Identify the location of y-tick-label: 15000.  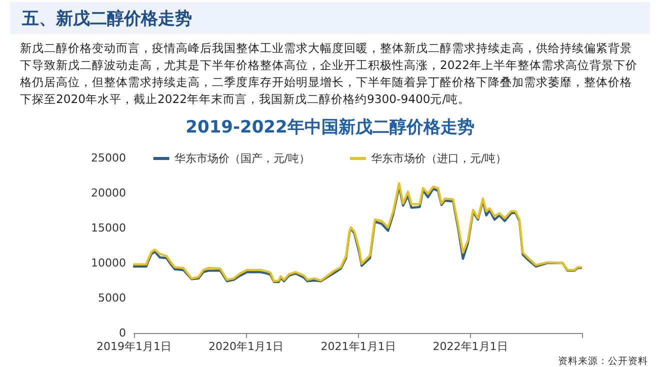
(108, 228).